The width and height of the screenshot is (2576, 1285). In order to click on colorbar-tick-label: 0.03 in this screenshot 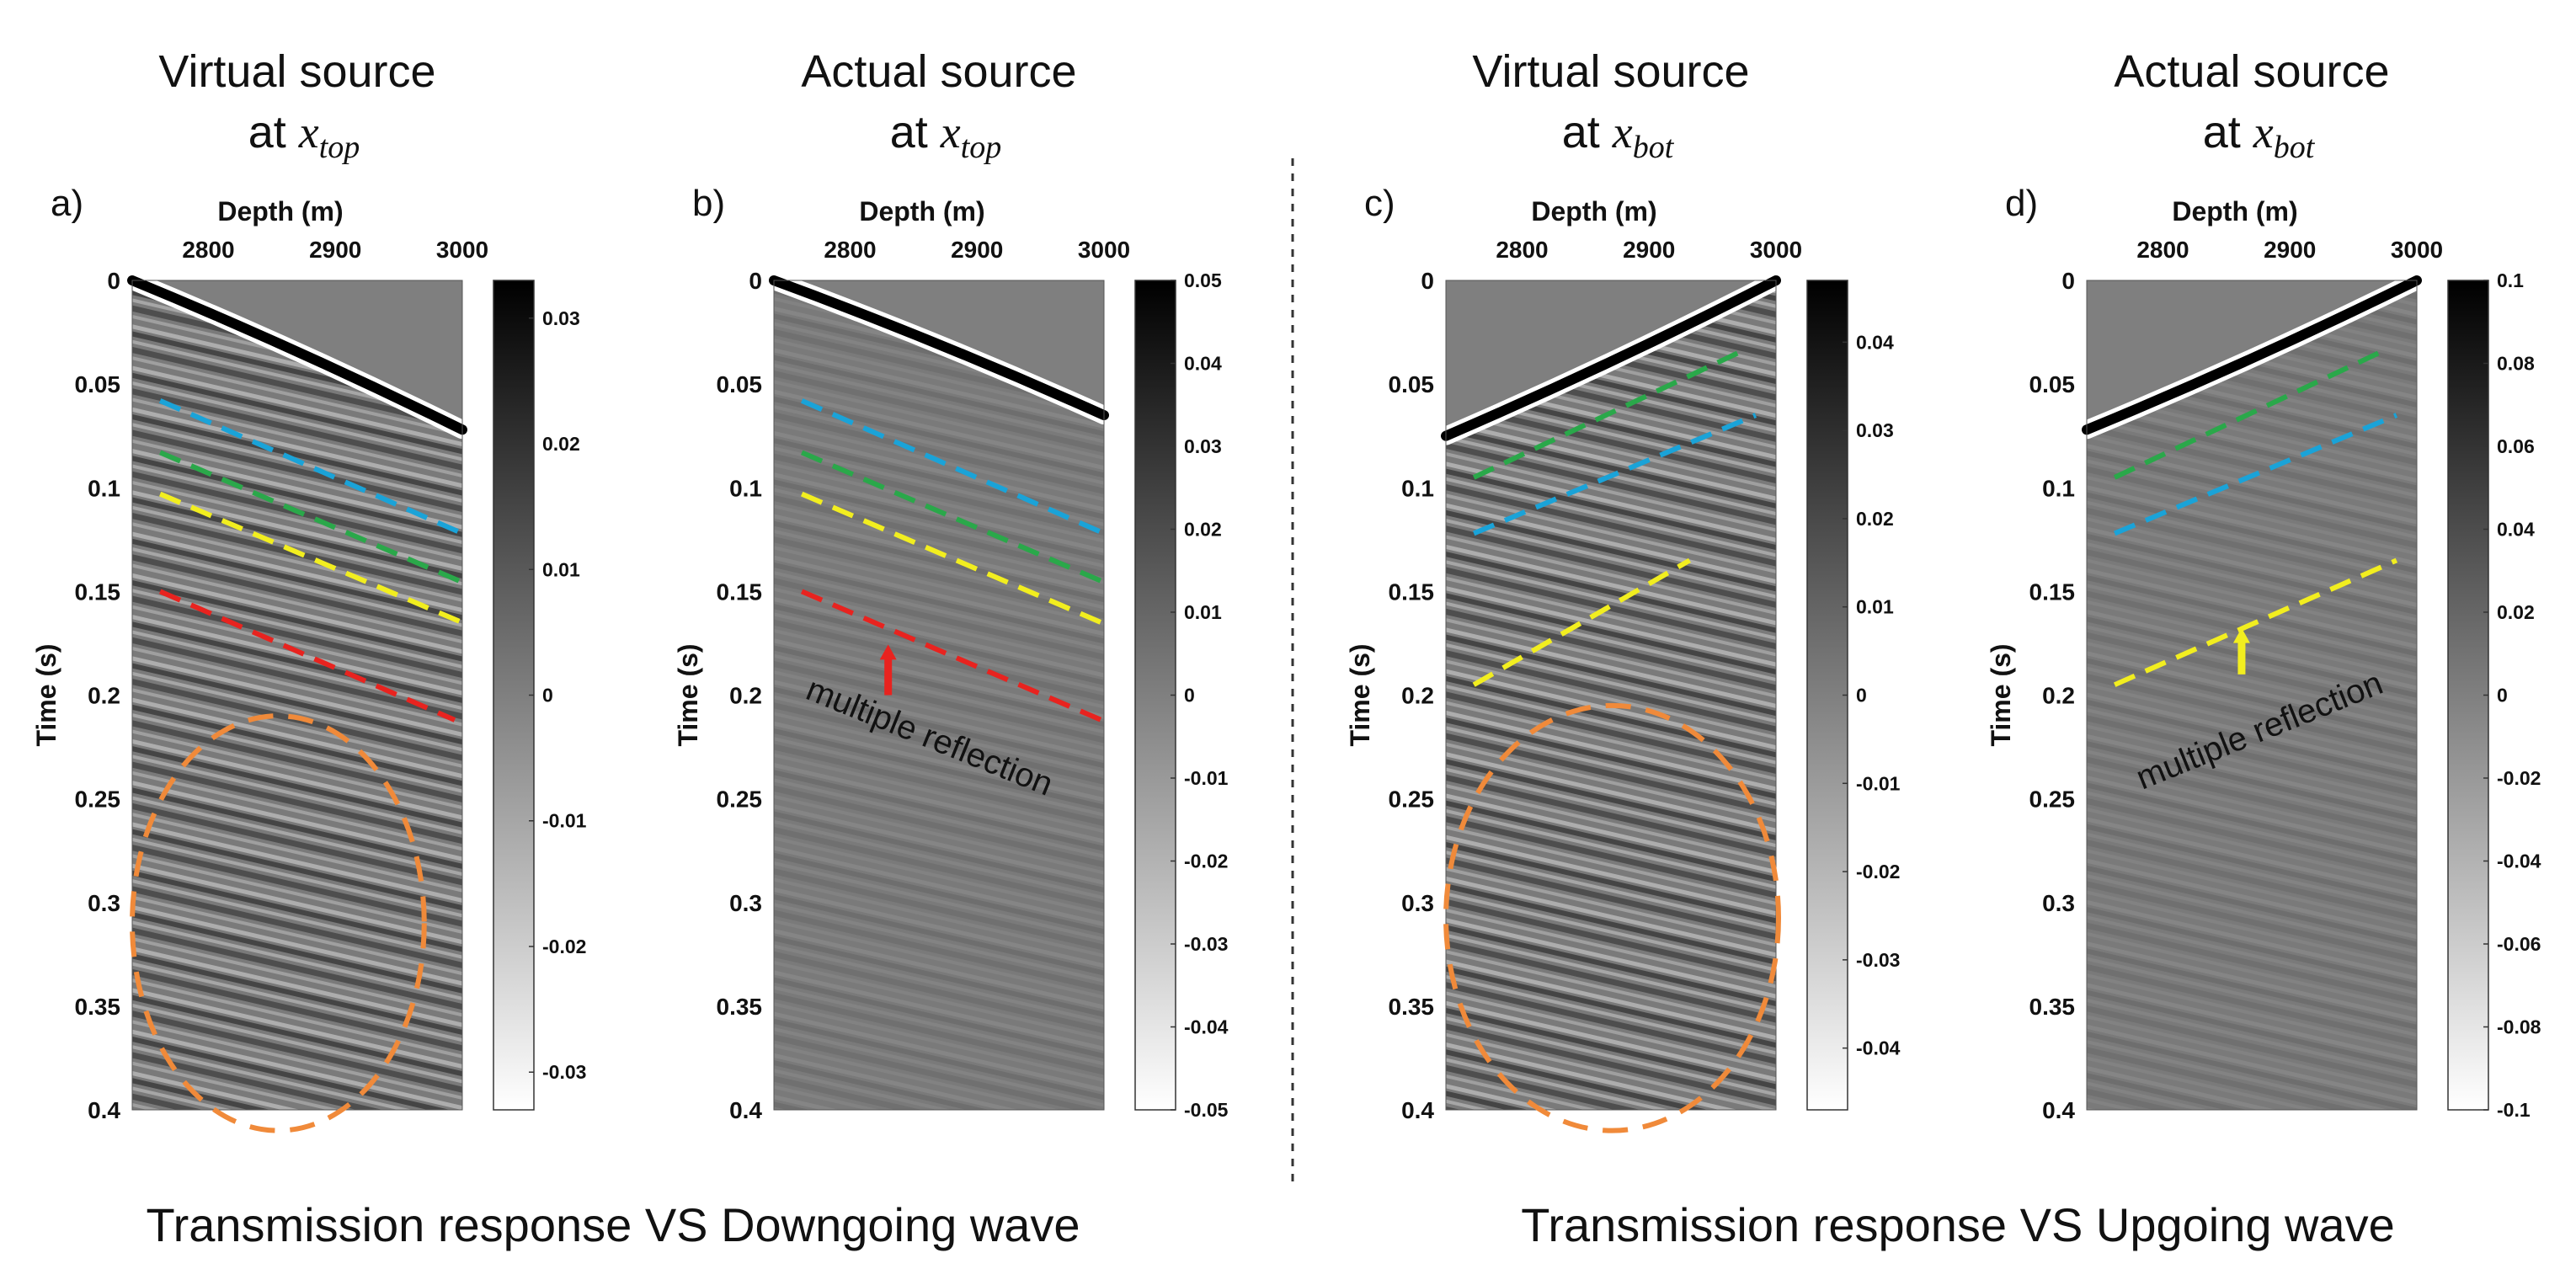, I will do `click(561, 318)`.